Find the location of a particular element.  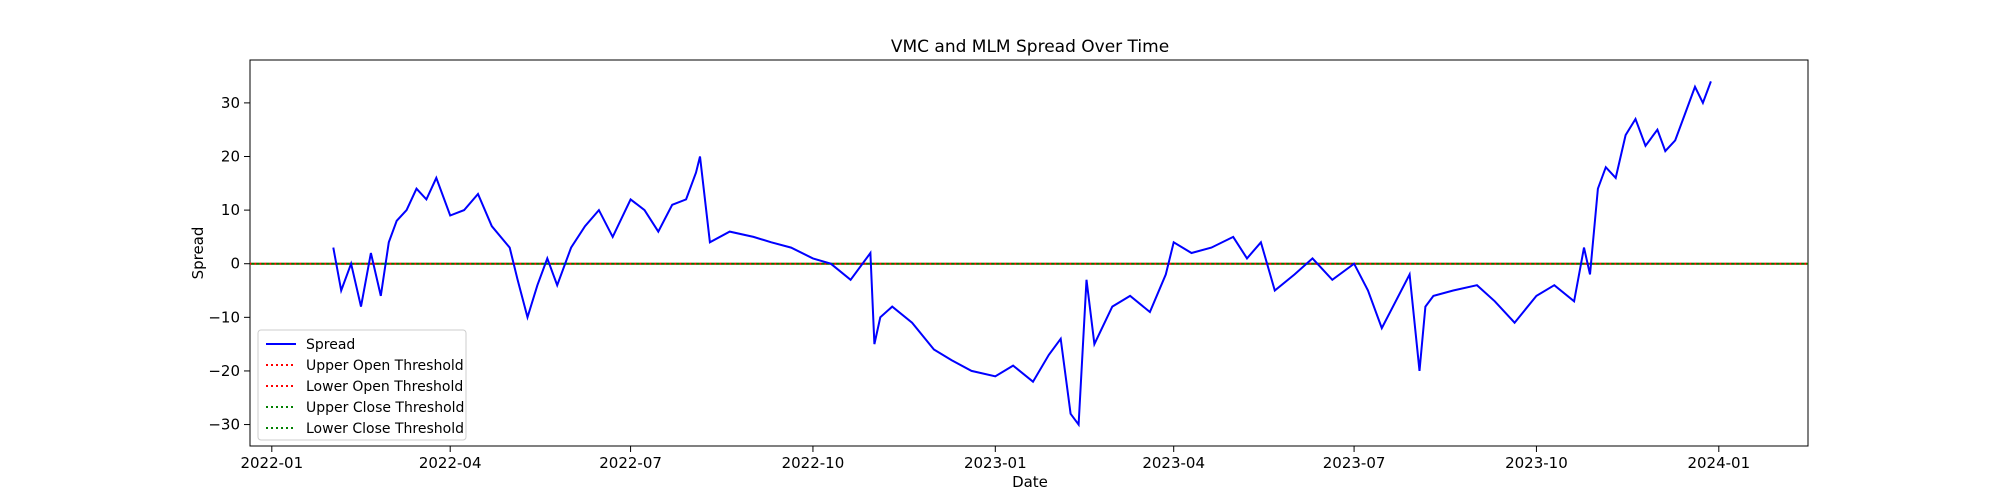

legend-box is located at coordinates (362, 385).